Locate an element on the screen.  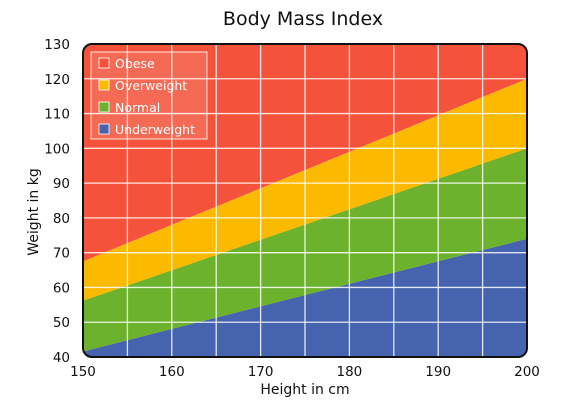
y-tick-label: 110 is located at coordinates (57, 115).